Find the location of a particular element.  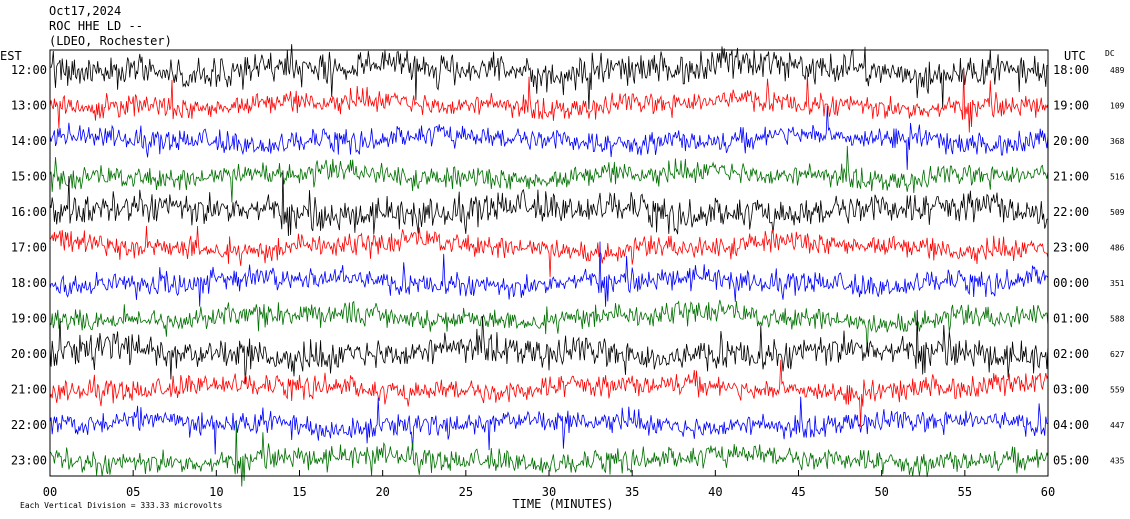

x-tick-label: 20 is located at coordinates (382, 492).